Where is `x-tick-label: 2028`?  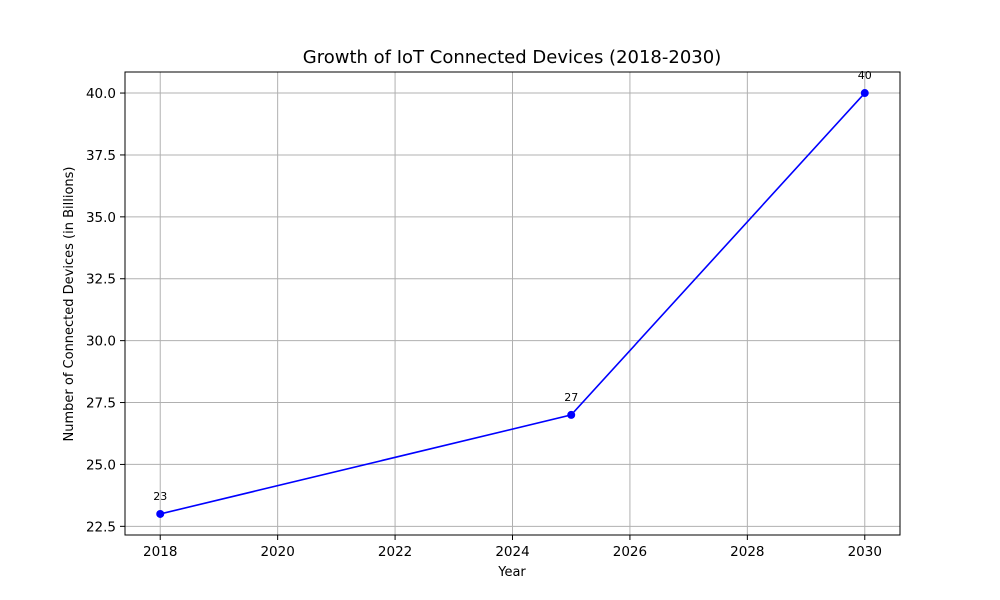 x-tick-label: 2028 is located at coordinates (747, 552).